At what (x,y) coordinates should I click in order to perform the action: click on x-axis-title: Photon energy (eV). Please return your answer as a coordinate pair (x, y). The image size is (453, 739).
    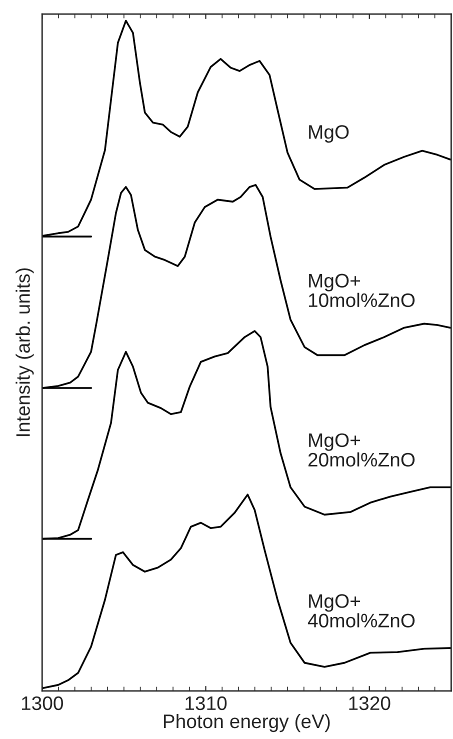
    Looking at the image, I should click on (247, 723).